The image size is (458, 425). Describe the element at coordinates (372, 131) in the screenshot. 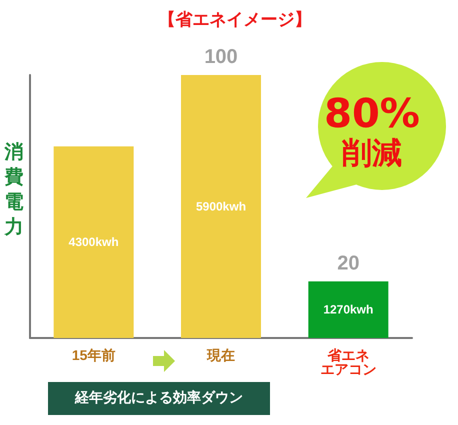

I see `annotation: 80%削減` at that location.